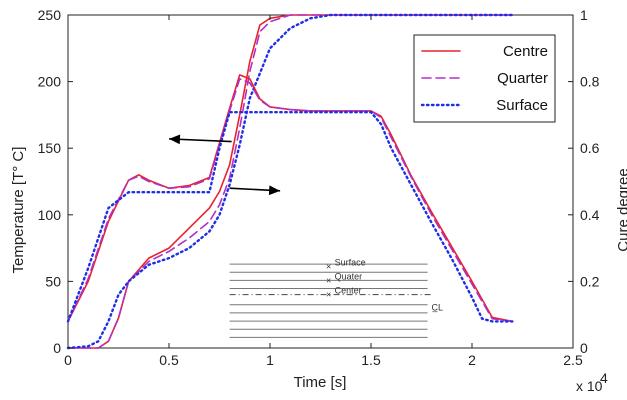 The height and width of the screenshot is (400, 627). Describe the element at coordinates (438, 308) in the screenshot. I see `inset-centerline-symbol: C̲L` at that location.